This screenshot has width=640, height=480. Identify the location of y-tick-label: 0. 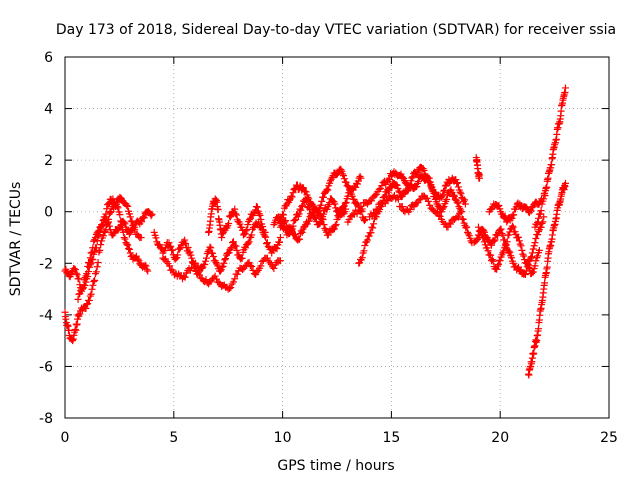
(48, 213).